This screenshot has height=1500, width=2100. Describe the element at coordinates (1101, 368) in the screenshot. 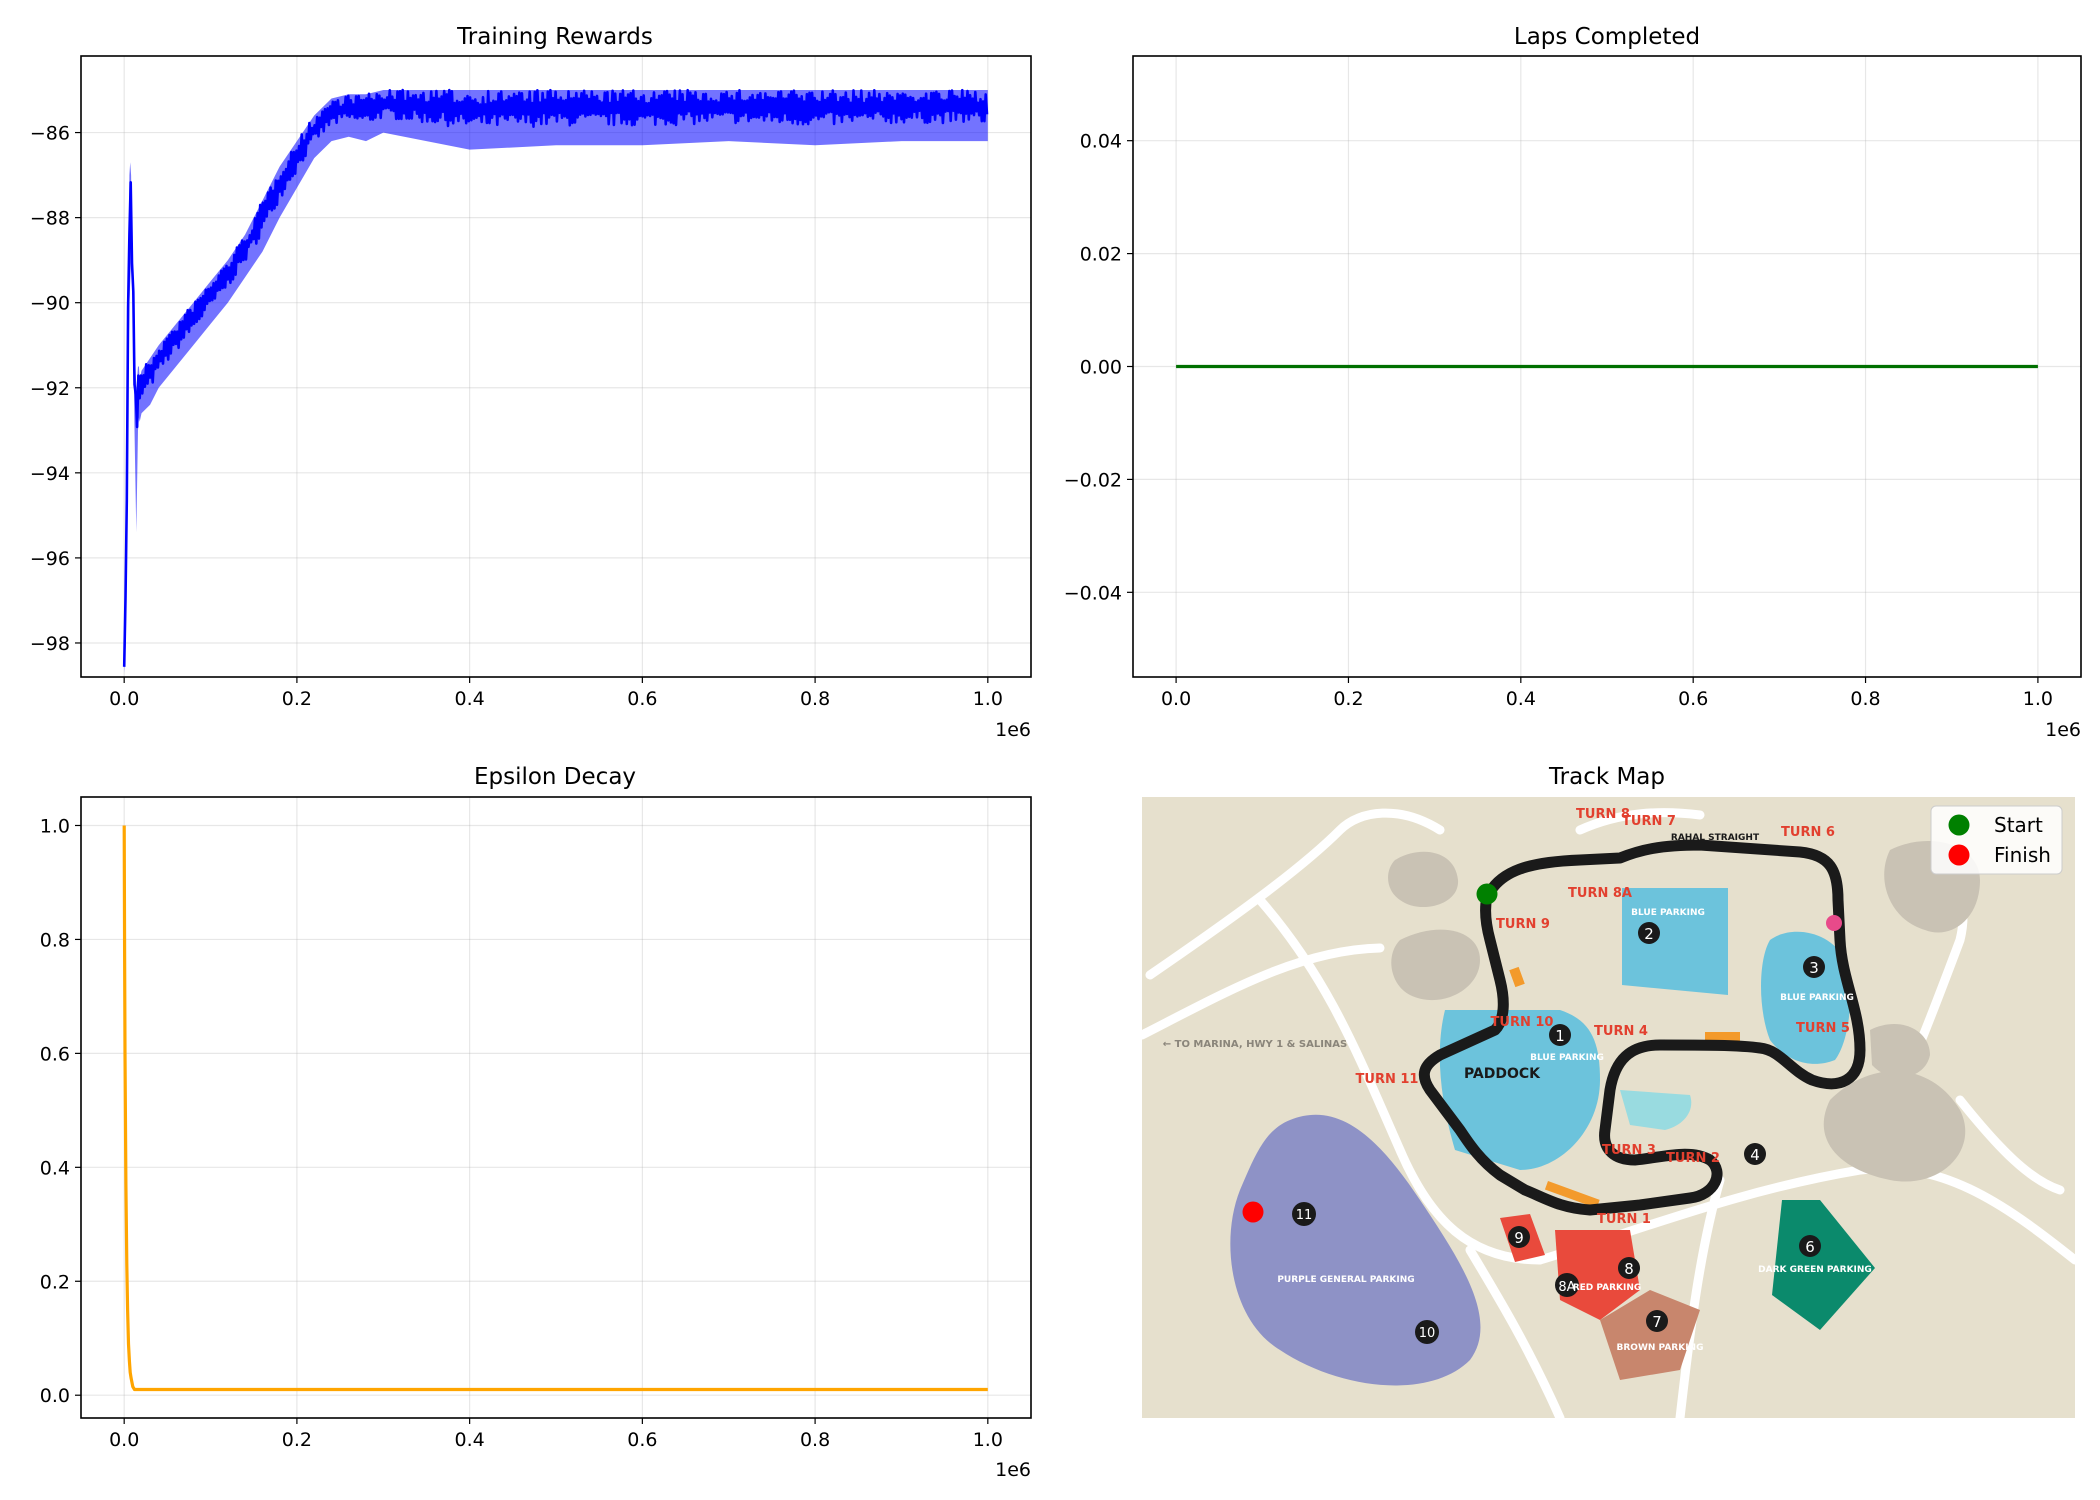

I see `y-tick-label: 0.00` at that location.